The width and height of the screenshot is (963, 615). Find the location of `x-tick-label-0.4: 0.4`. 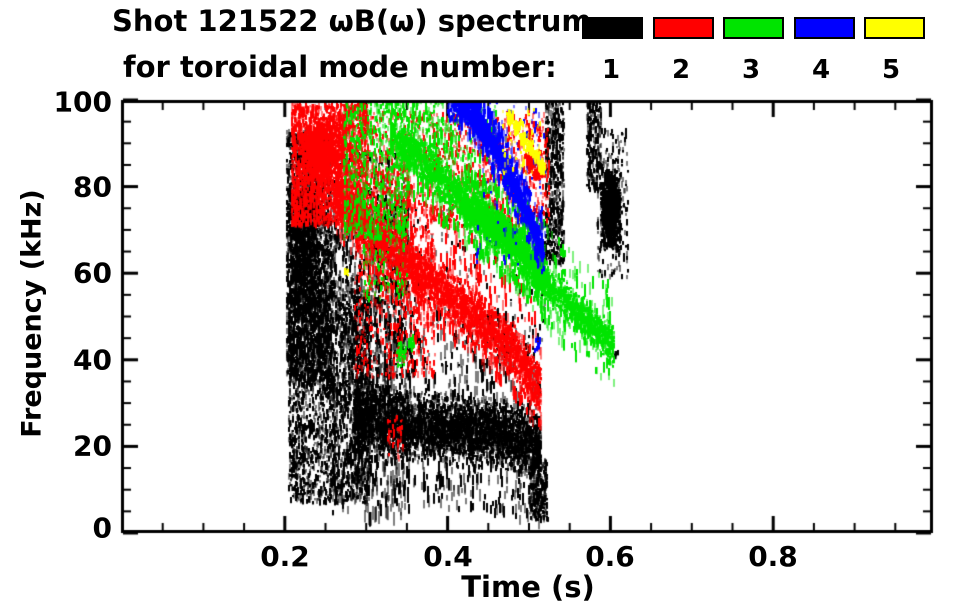

x-tick-label-0.4: 0.4 is located at coordinates (448, 556).